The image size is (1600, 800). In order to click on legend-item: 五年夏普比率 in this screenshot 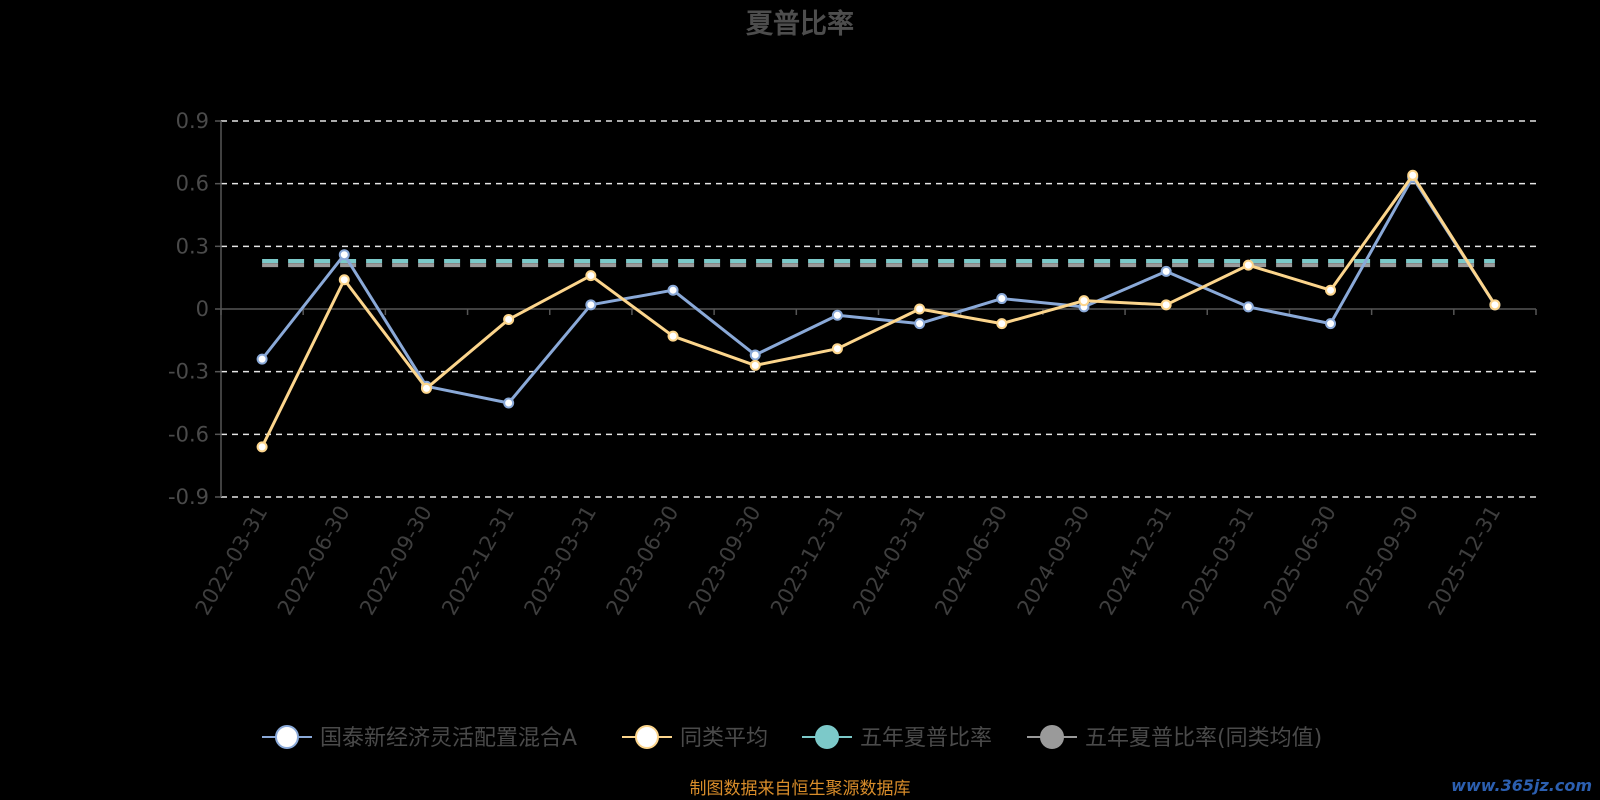, I will do `click(897, 738)`.